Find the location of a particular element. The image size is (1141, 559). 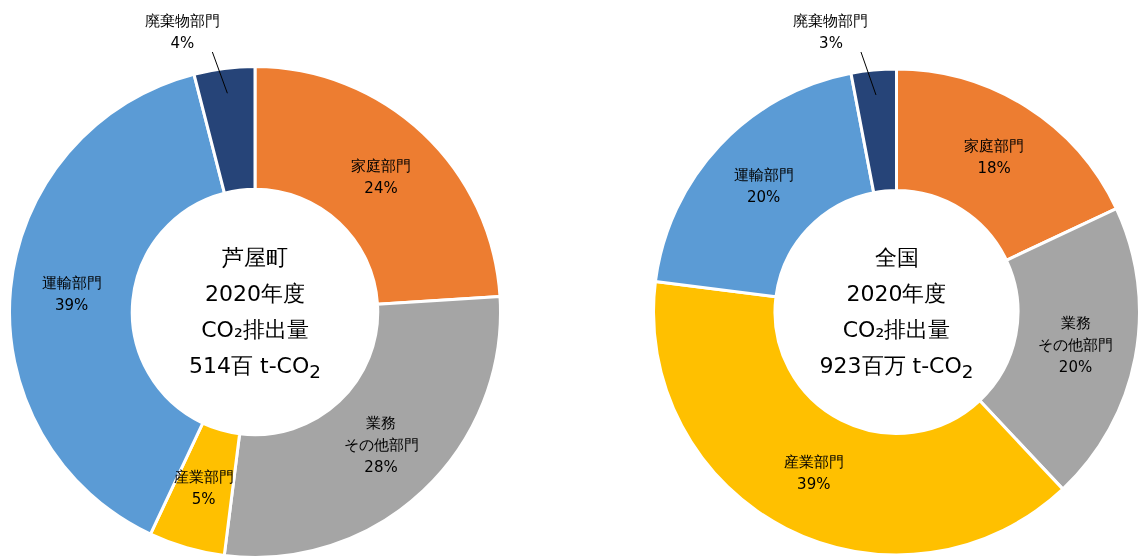

text: 全国 is located at coordinates (896, 258).